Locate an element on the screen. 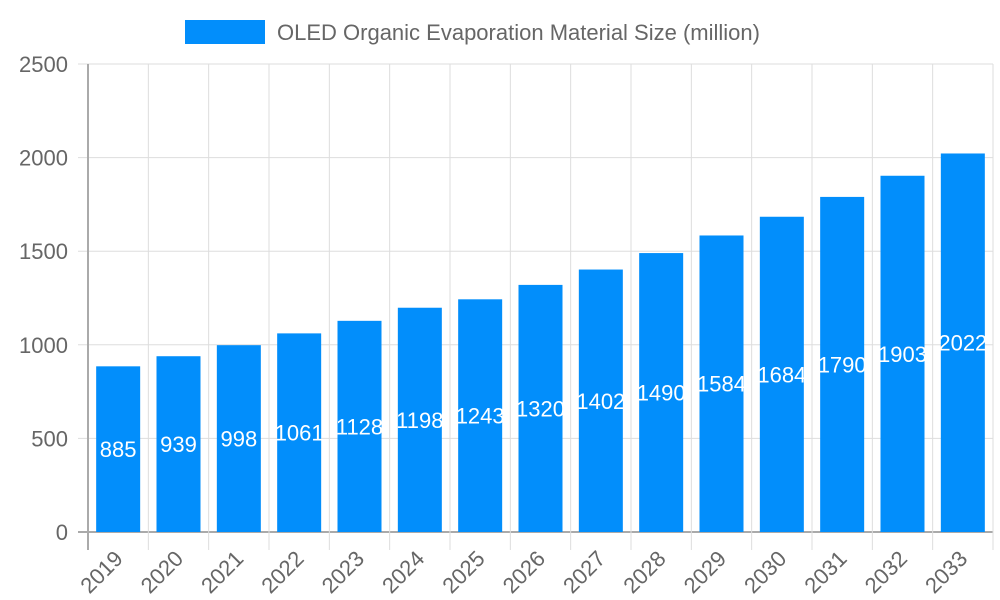 The width and height of the screenshot is (1000, 600). data-label: 1243 is located at coordinates (480, 416).